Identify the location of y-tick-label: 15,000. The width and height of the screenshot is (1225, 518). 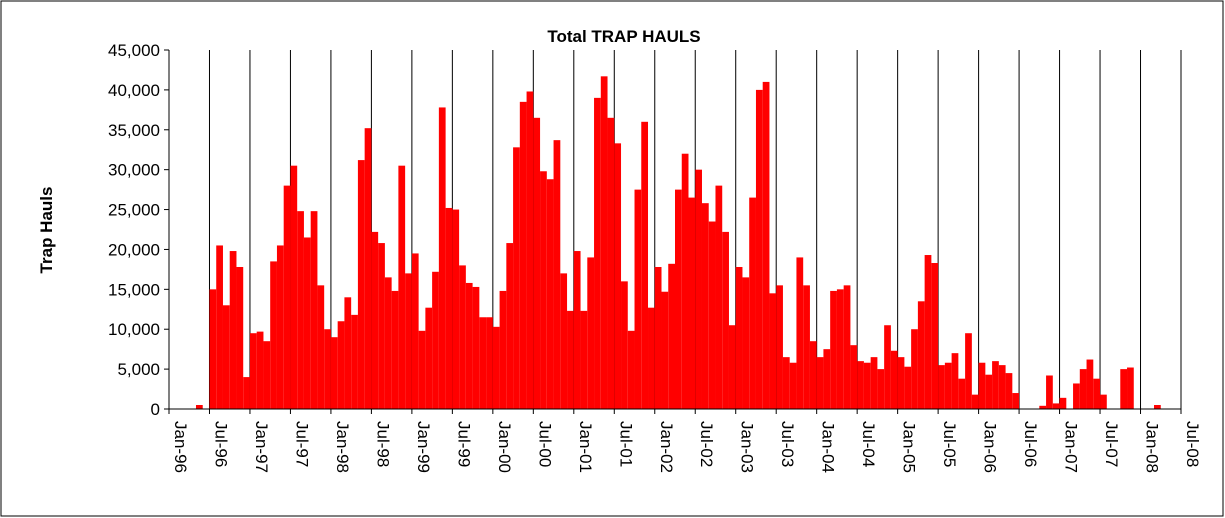
(134, 289).